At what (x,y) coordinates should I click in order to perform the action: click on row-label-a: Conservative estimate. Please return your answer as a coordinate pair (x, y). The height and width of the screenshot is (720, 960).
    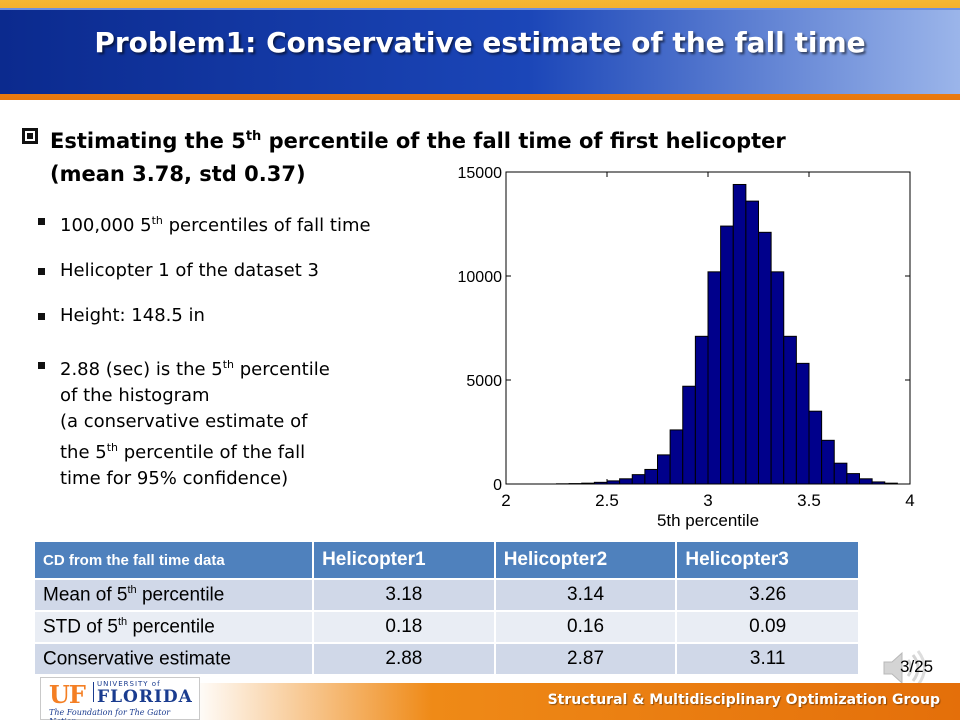
    Looking at the image, I should click on (137, 659).